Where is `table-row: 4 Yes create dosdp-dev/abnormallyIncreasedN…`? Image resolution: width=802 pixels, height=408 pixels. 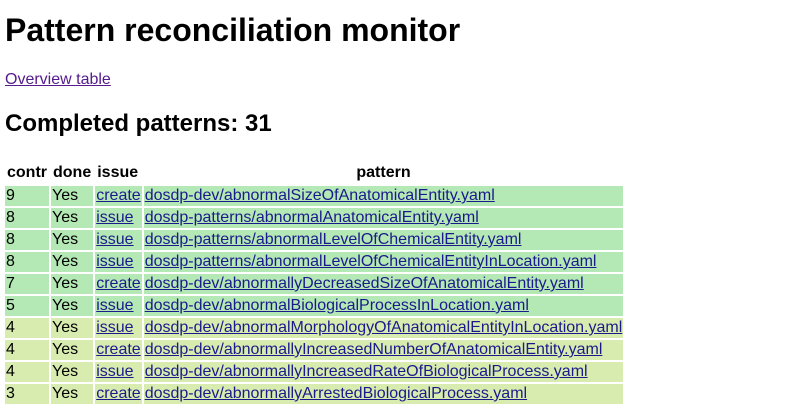
table-row: 4 Yes create dosdp-dev/abnormallyIncreasedN… is located at coordinates (314, 350).